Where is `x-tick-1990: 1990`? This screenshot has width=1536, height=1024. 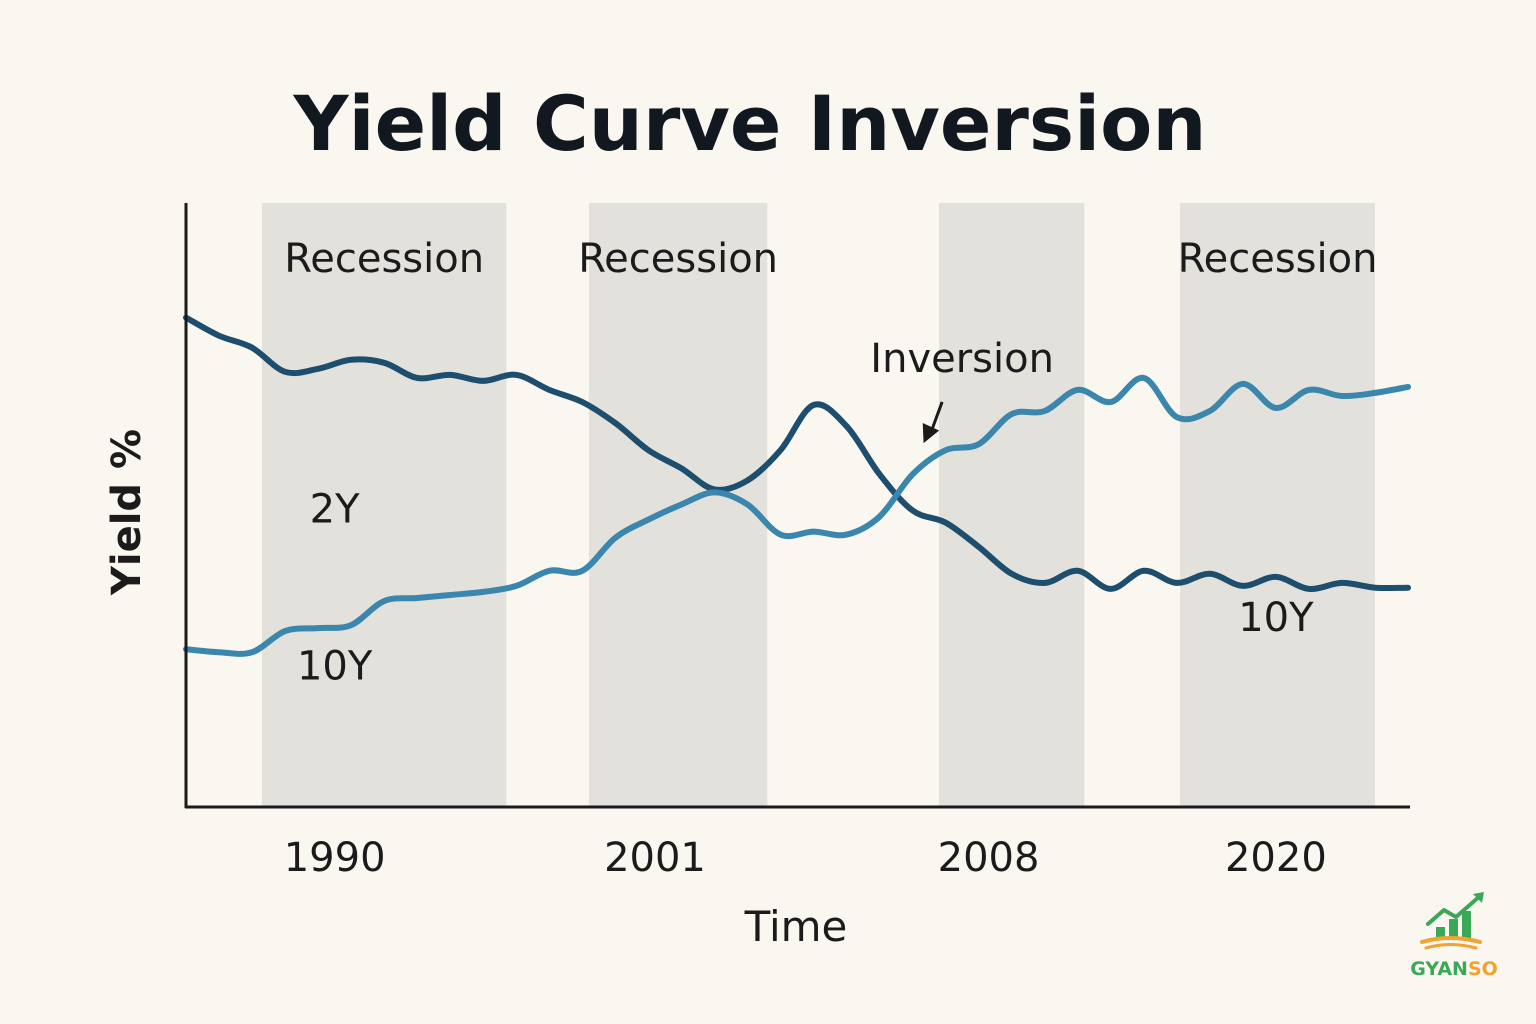
x-tick-1990: 1990 is located at coordinates (335, 858).